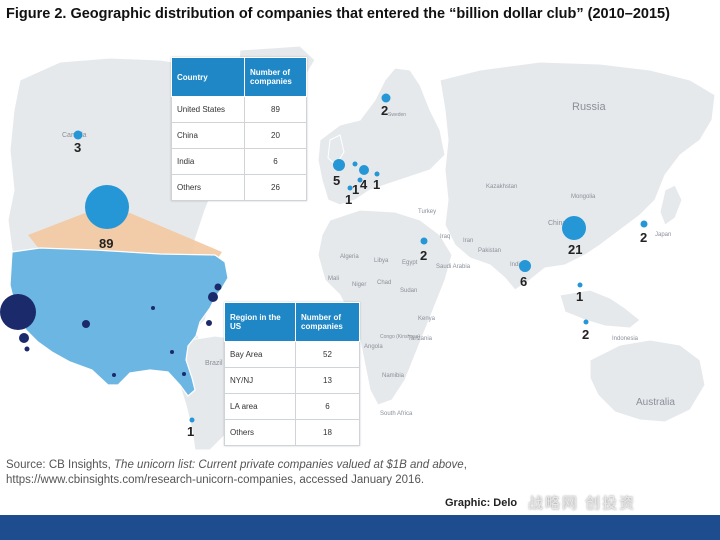 Image resolution: width=720 pixels, height=540 pixels. I want to click on bubble-label: 21, so click(575, 249).